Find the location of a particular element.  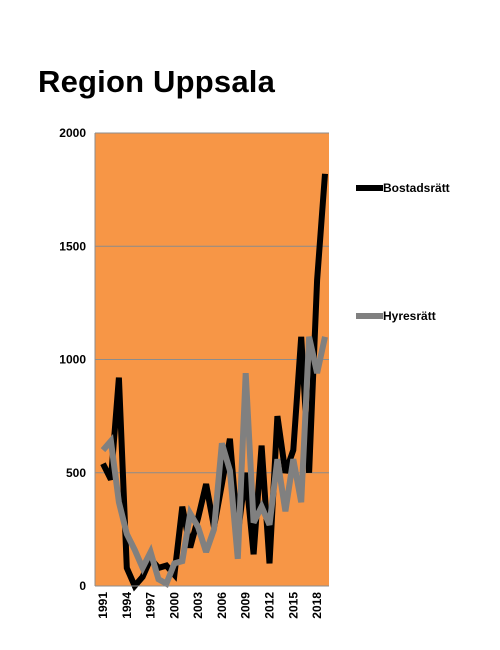

x-tick-label: 2012 is located at coordinates (270, 605).